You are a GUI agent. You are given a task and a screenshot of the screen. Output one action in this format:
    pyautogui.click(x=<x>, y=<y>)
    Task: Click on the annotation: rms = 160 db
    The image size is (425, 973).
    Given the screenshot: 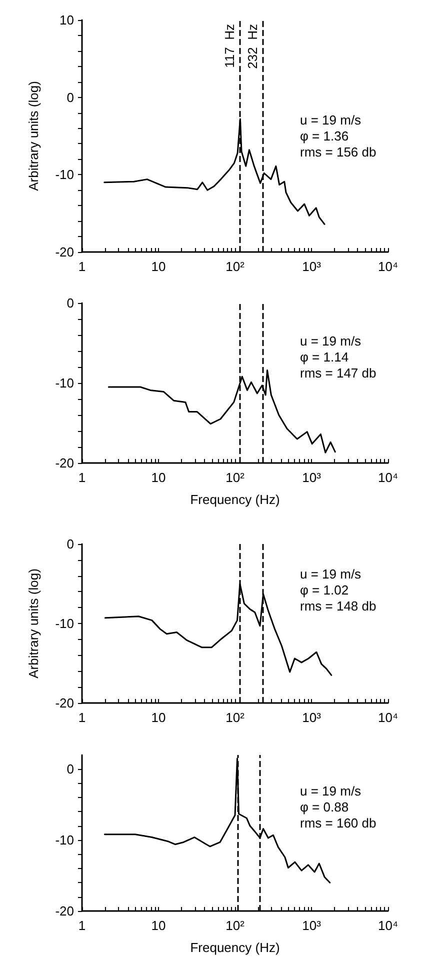 What is the action you would take?
    pyautogui.click(x=338, y=823)
    